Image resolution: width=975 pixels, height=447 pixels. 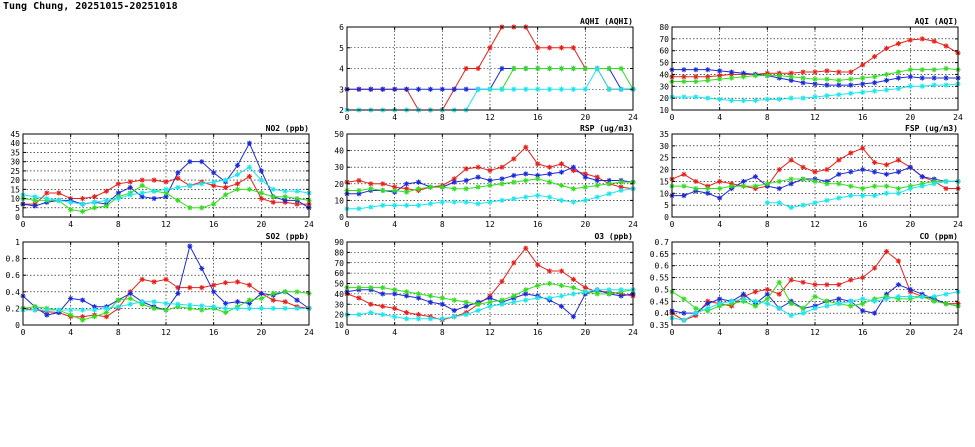 I want to click on y-tick-label: 0.35, so click(x=659, y=325).